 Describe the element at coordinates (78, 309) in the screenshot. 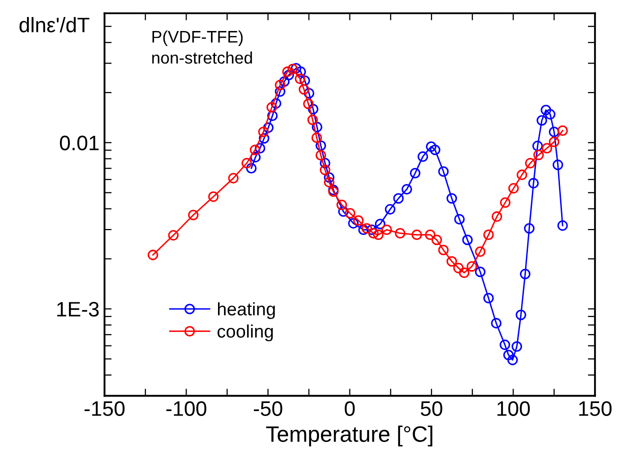

I see `y-tick-label: 1E-3` at that location.